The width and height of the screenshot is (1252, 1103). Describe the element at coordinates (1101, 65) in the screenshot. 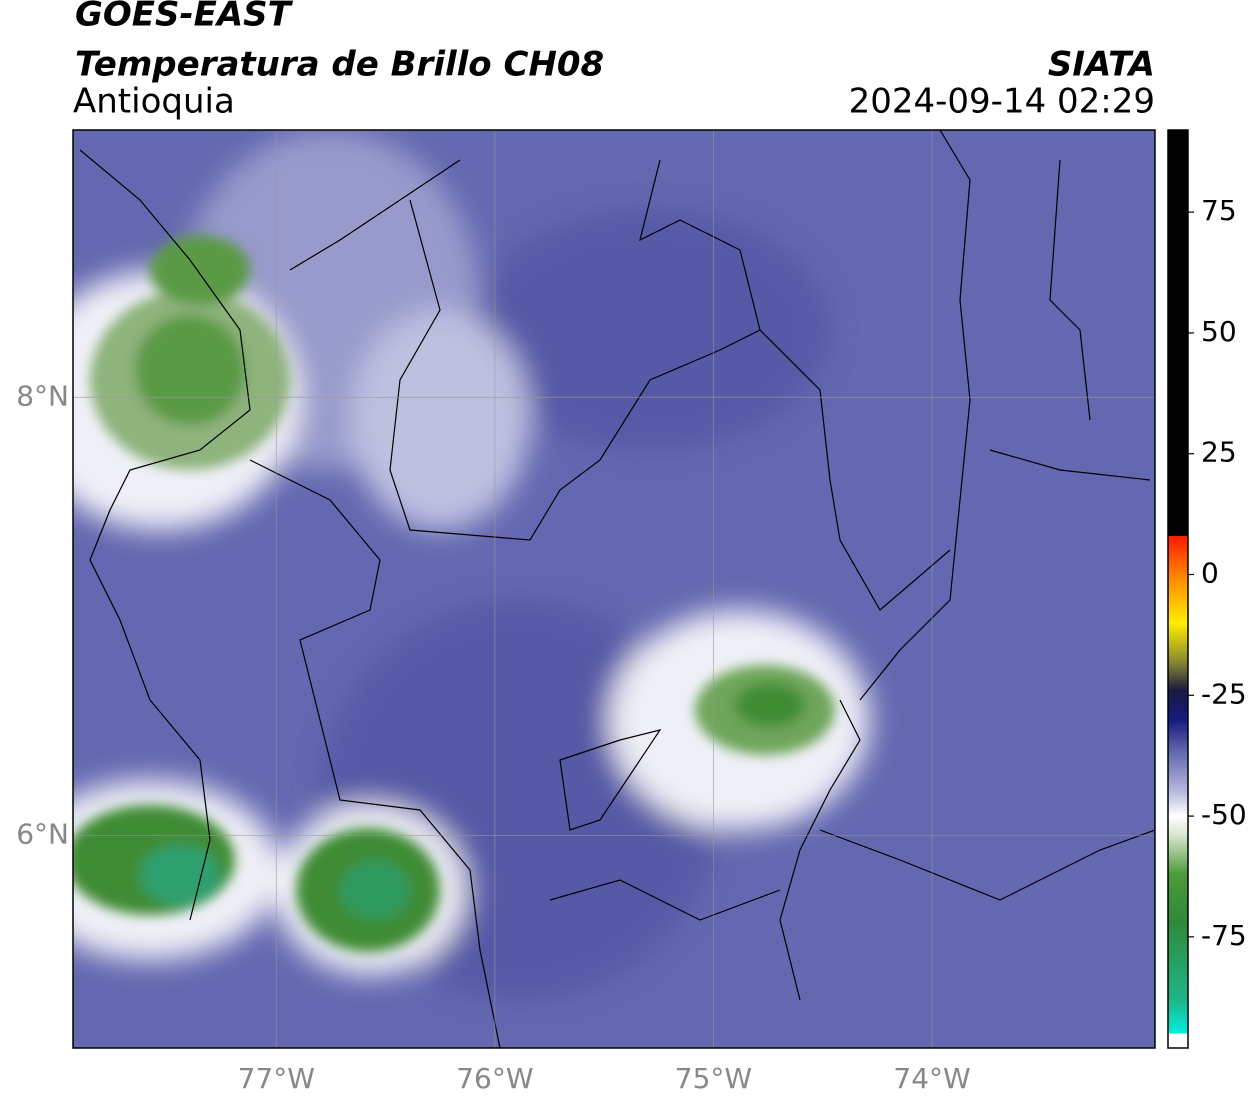

I see `source: SIATA` at that location.